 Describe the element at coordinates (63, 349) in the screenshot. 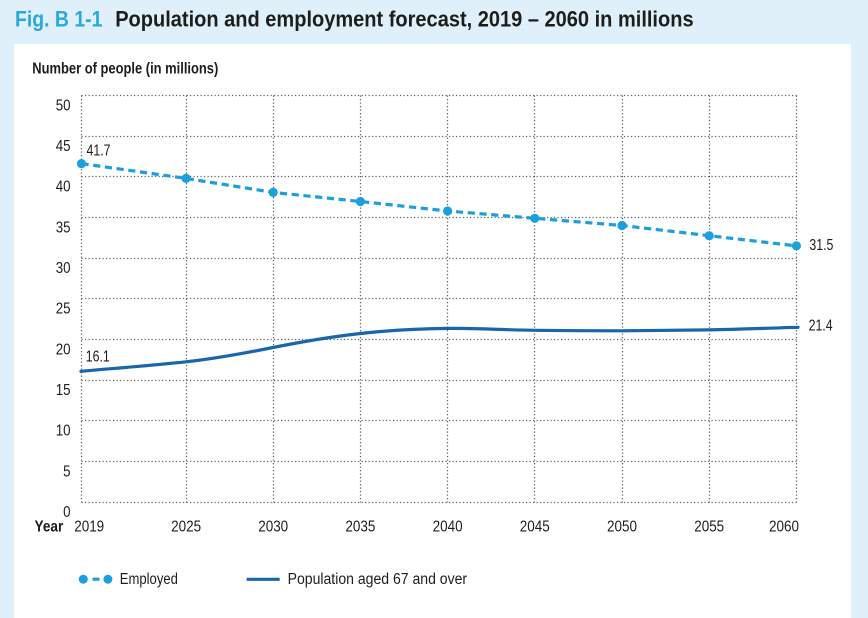

I see `svg-text: 20` at that location.